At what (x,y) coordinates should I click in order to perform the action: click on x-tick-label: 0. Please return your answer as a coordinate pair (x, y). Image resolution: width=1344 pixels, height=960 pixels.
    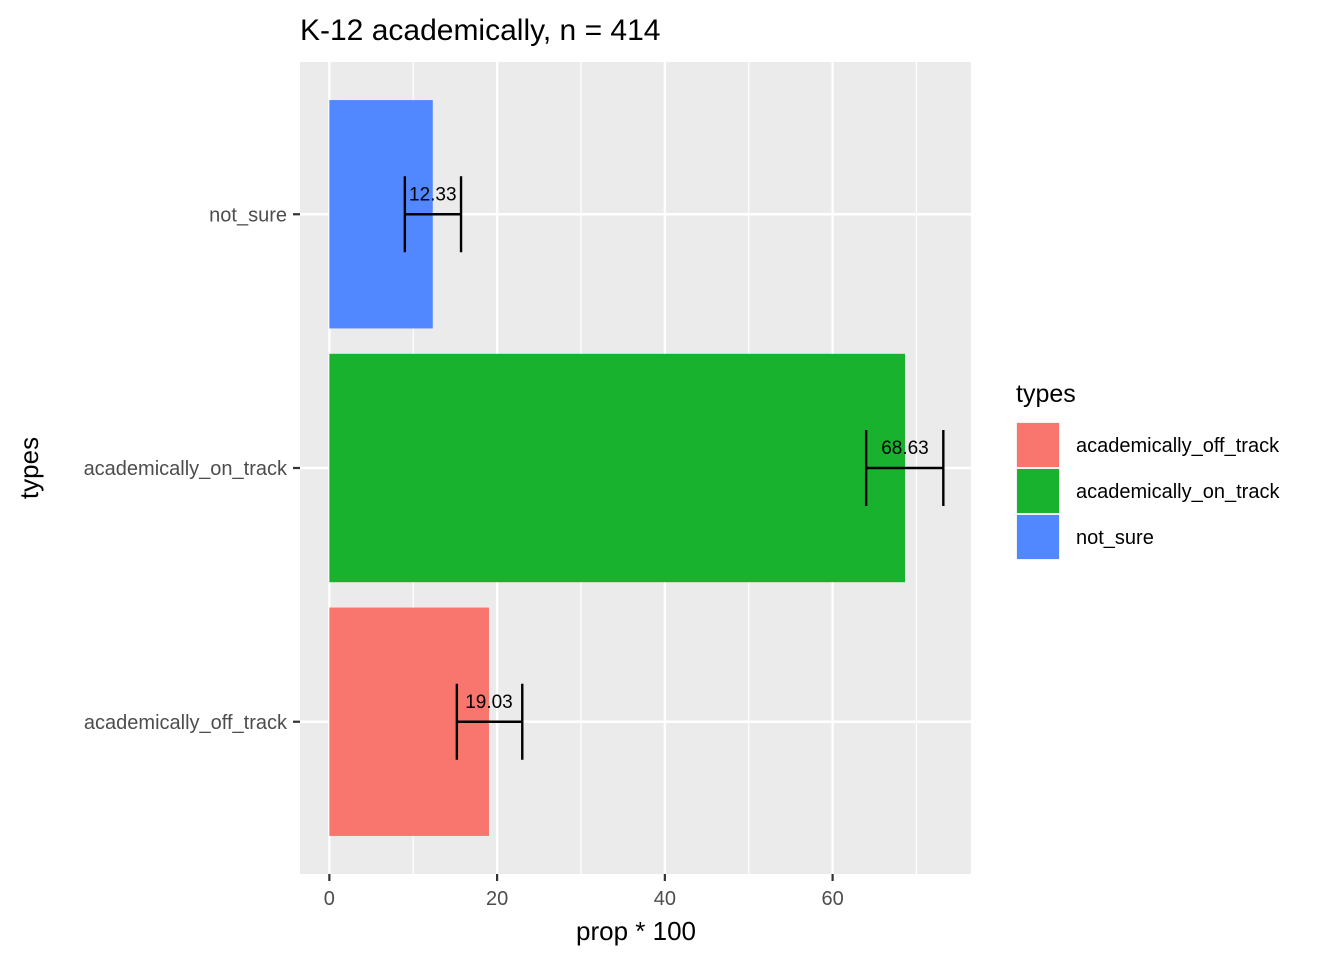
    Looking at the image, I should click on (329, 899).